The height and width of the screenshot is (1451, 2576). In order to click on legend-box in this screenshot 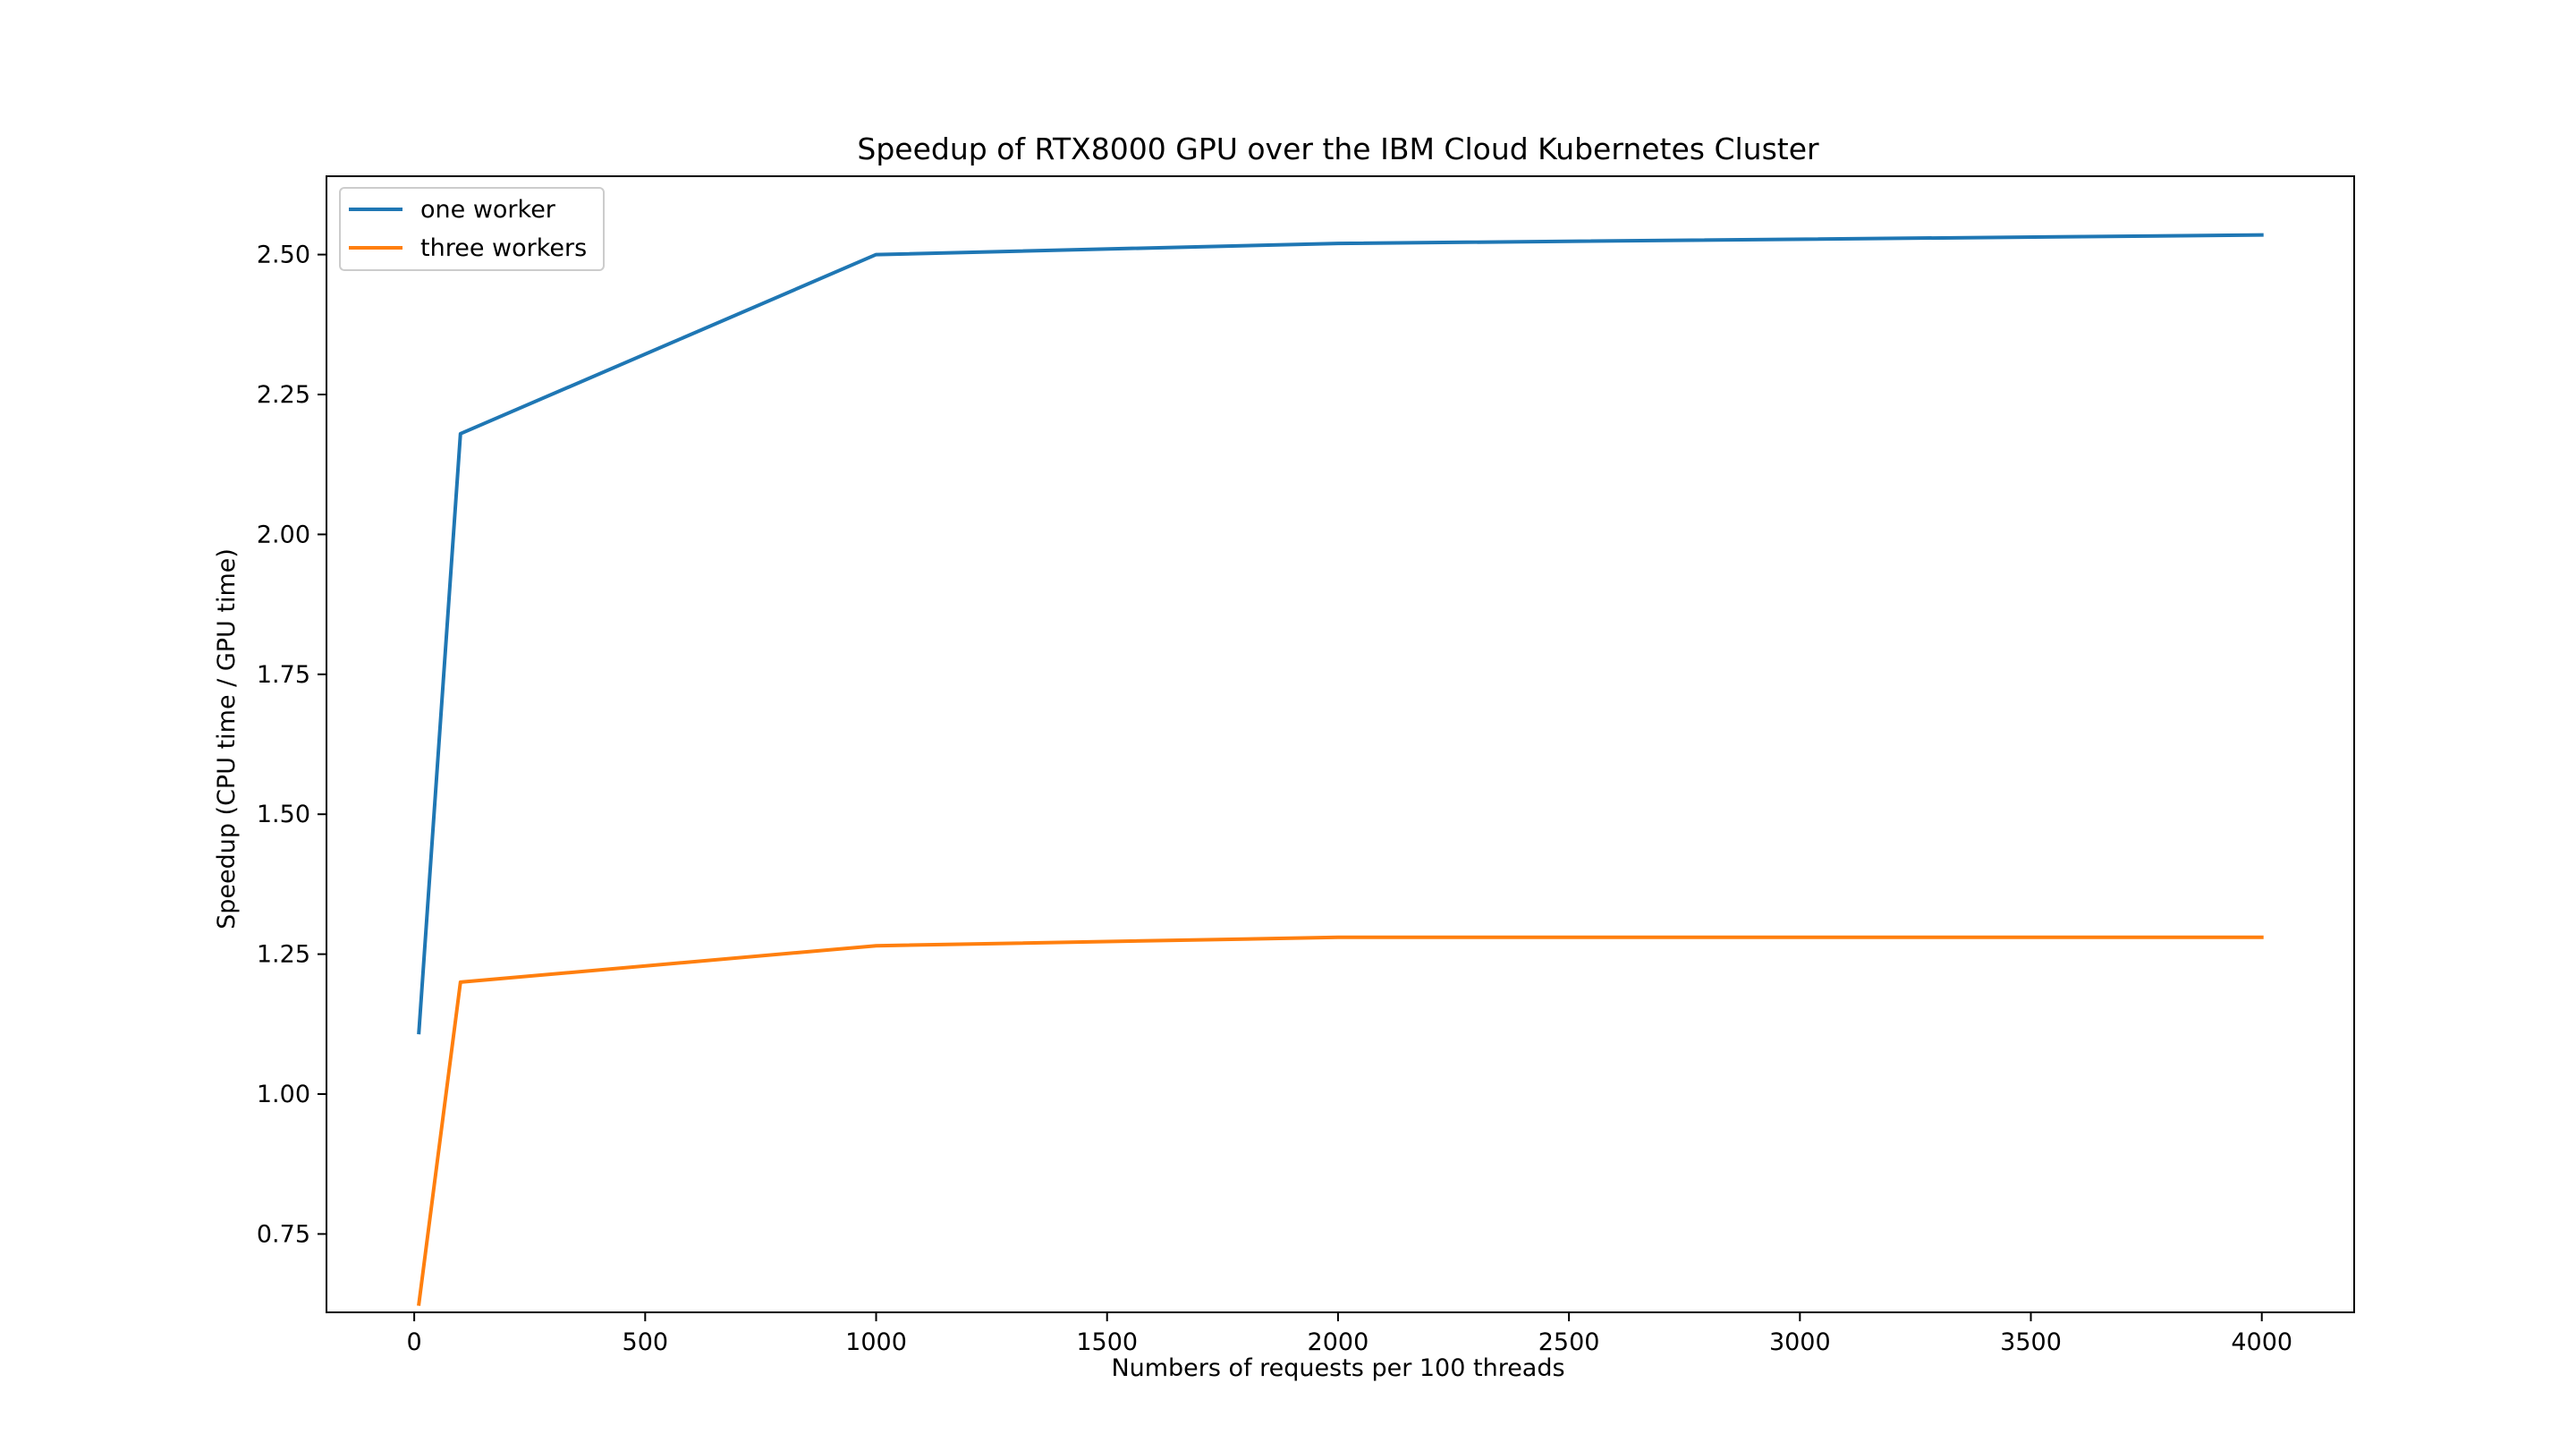, I will do `click(472, 229)`.